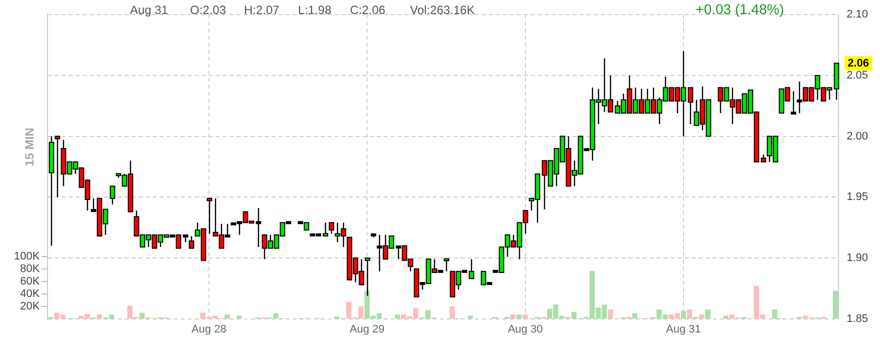 The height and width of the screenshot is (340, 880). What do you see at coordinates (208, 10) in the screenshot?
I see `annotation: O:2.03` at bounding box center [208, 10].